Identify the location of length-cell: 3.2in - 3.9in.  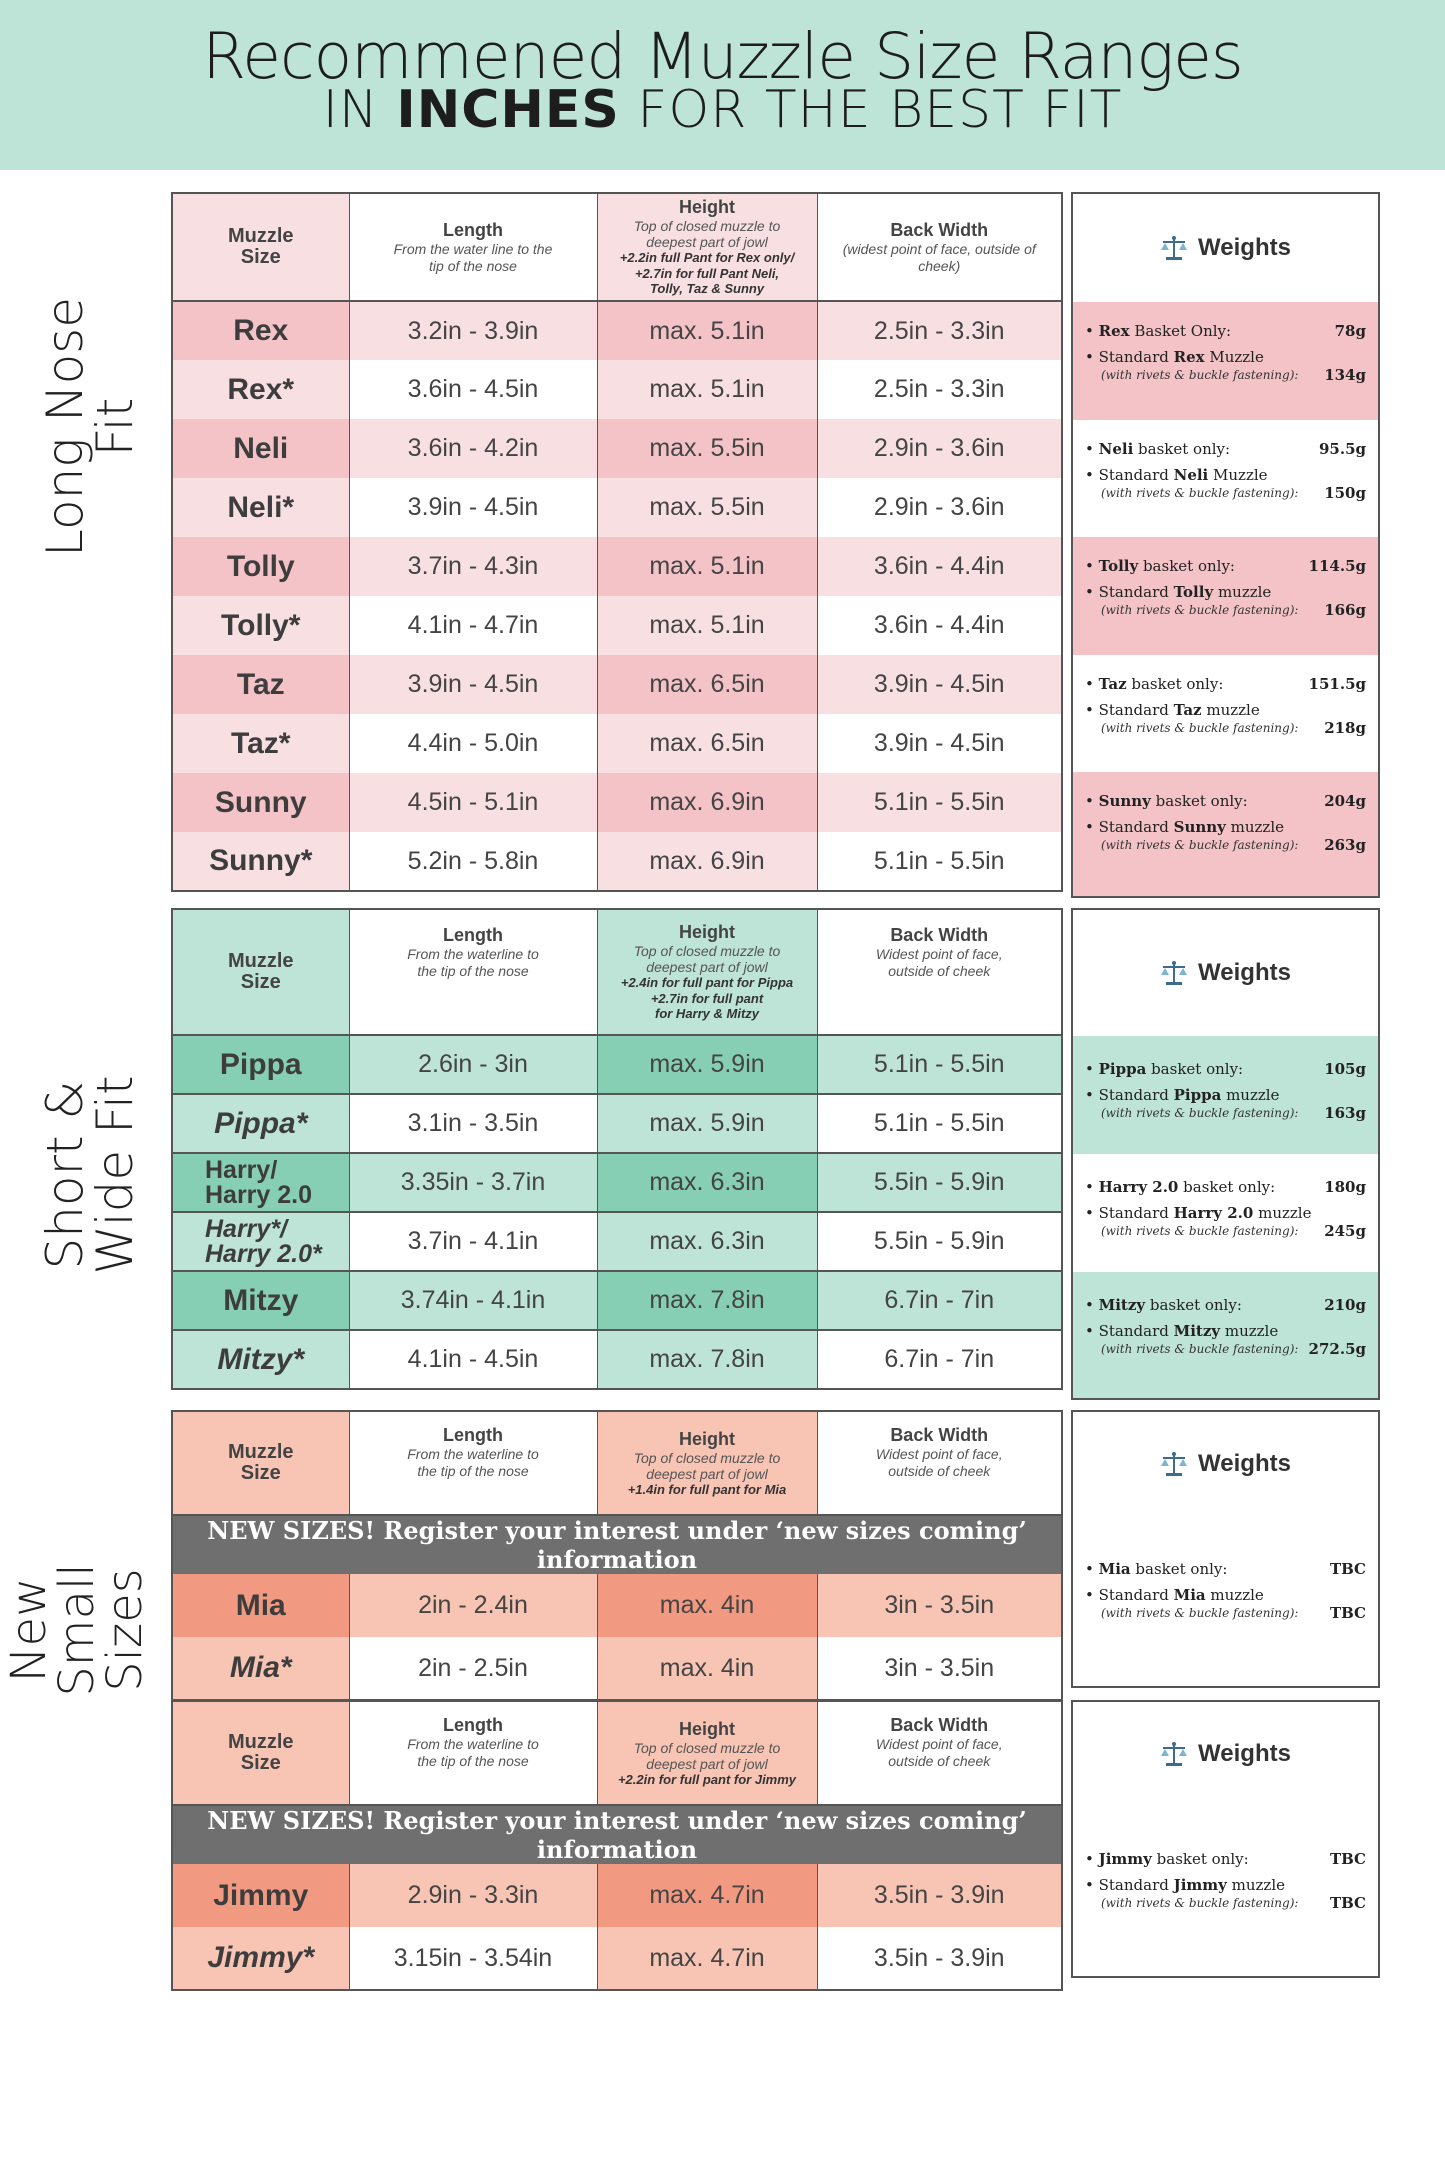
(473, 330).